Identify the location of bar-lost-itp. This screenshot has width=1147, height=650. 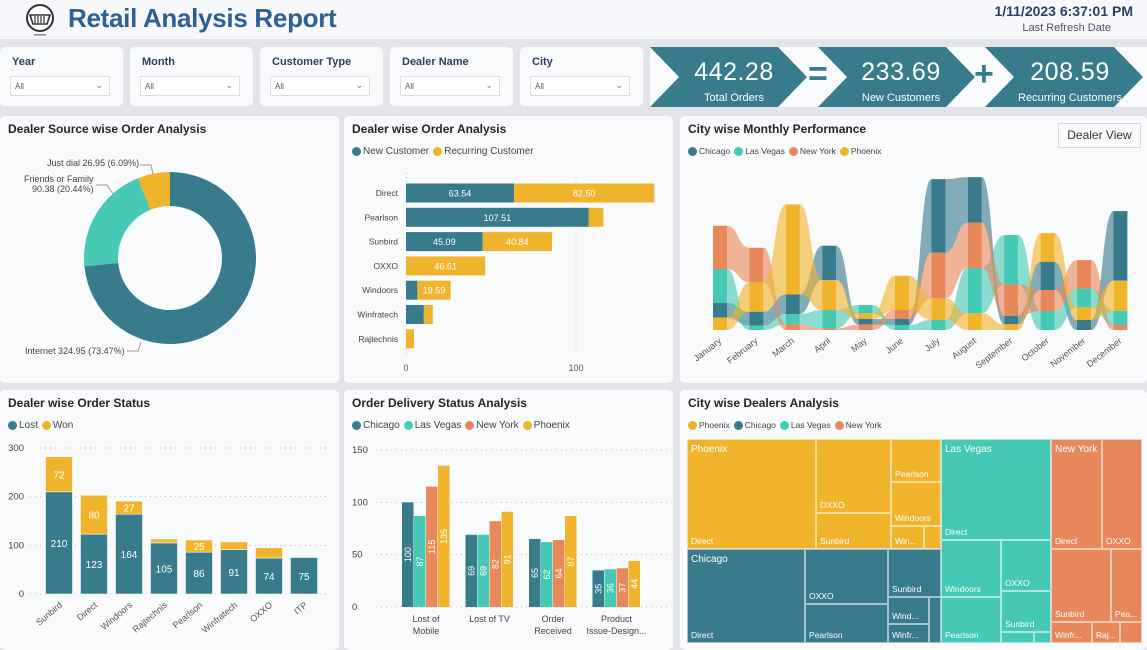
(304, 576).